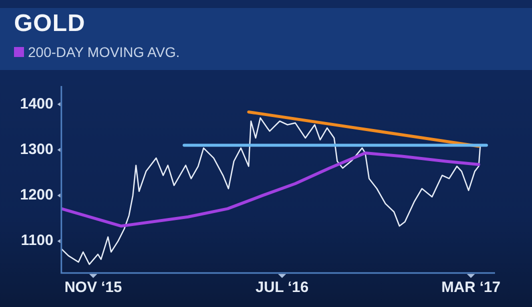 Image resolution: width=532 pixels, height=307 pixels. I want to click on y-tick-label: 1400, so click(37, 103).